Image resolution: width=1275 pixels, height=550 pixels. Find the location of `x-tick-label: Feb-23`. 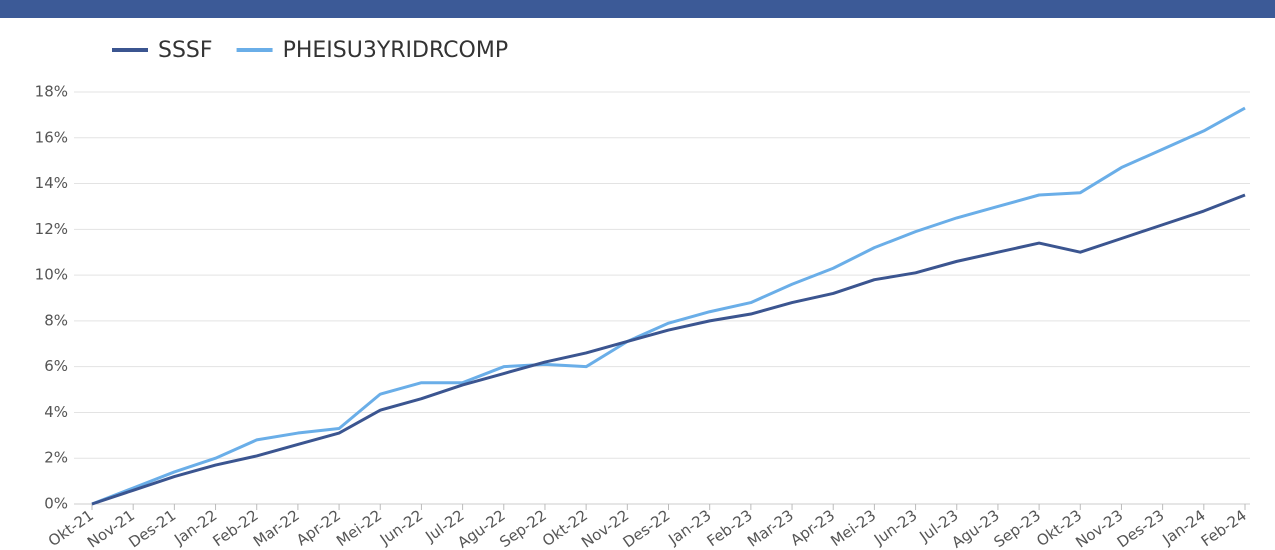

x-tick-label: Feb-23 is located at coordinates (730, 528).